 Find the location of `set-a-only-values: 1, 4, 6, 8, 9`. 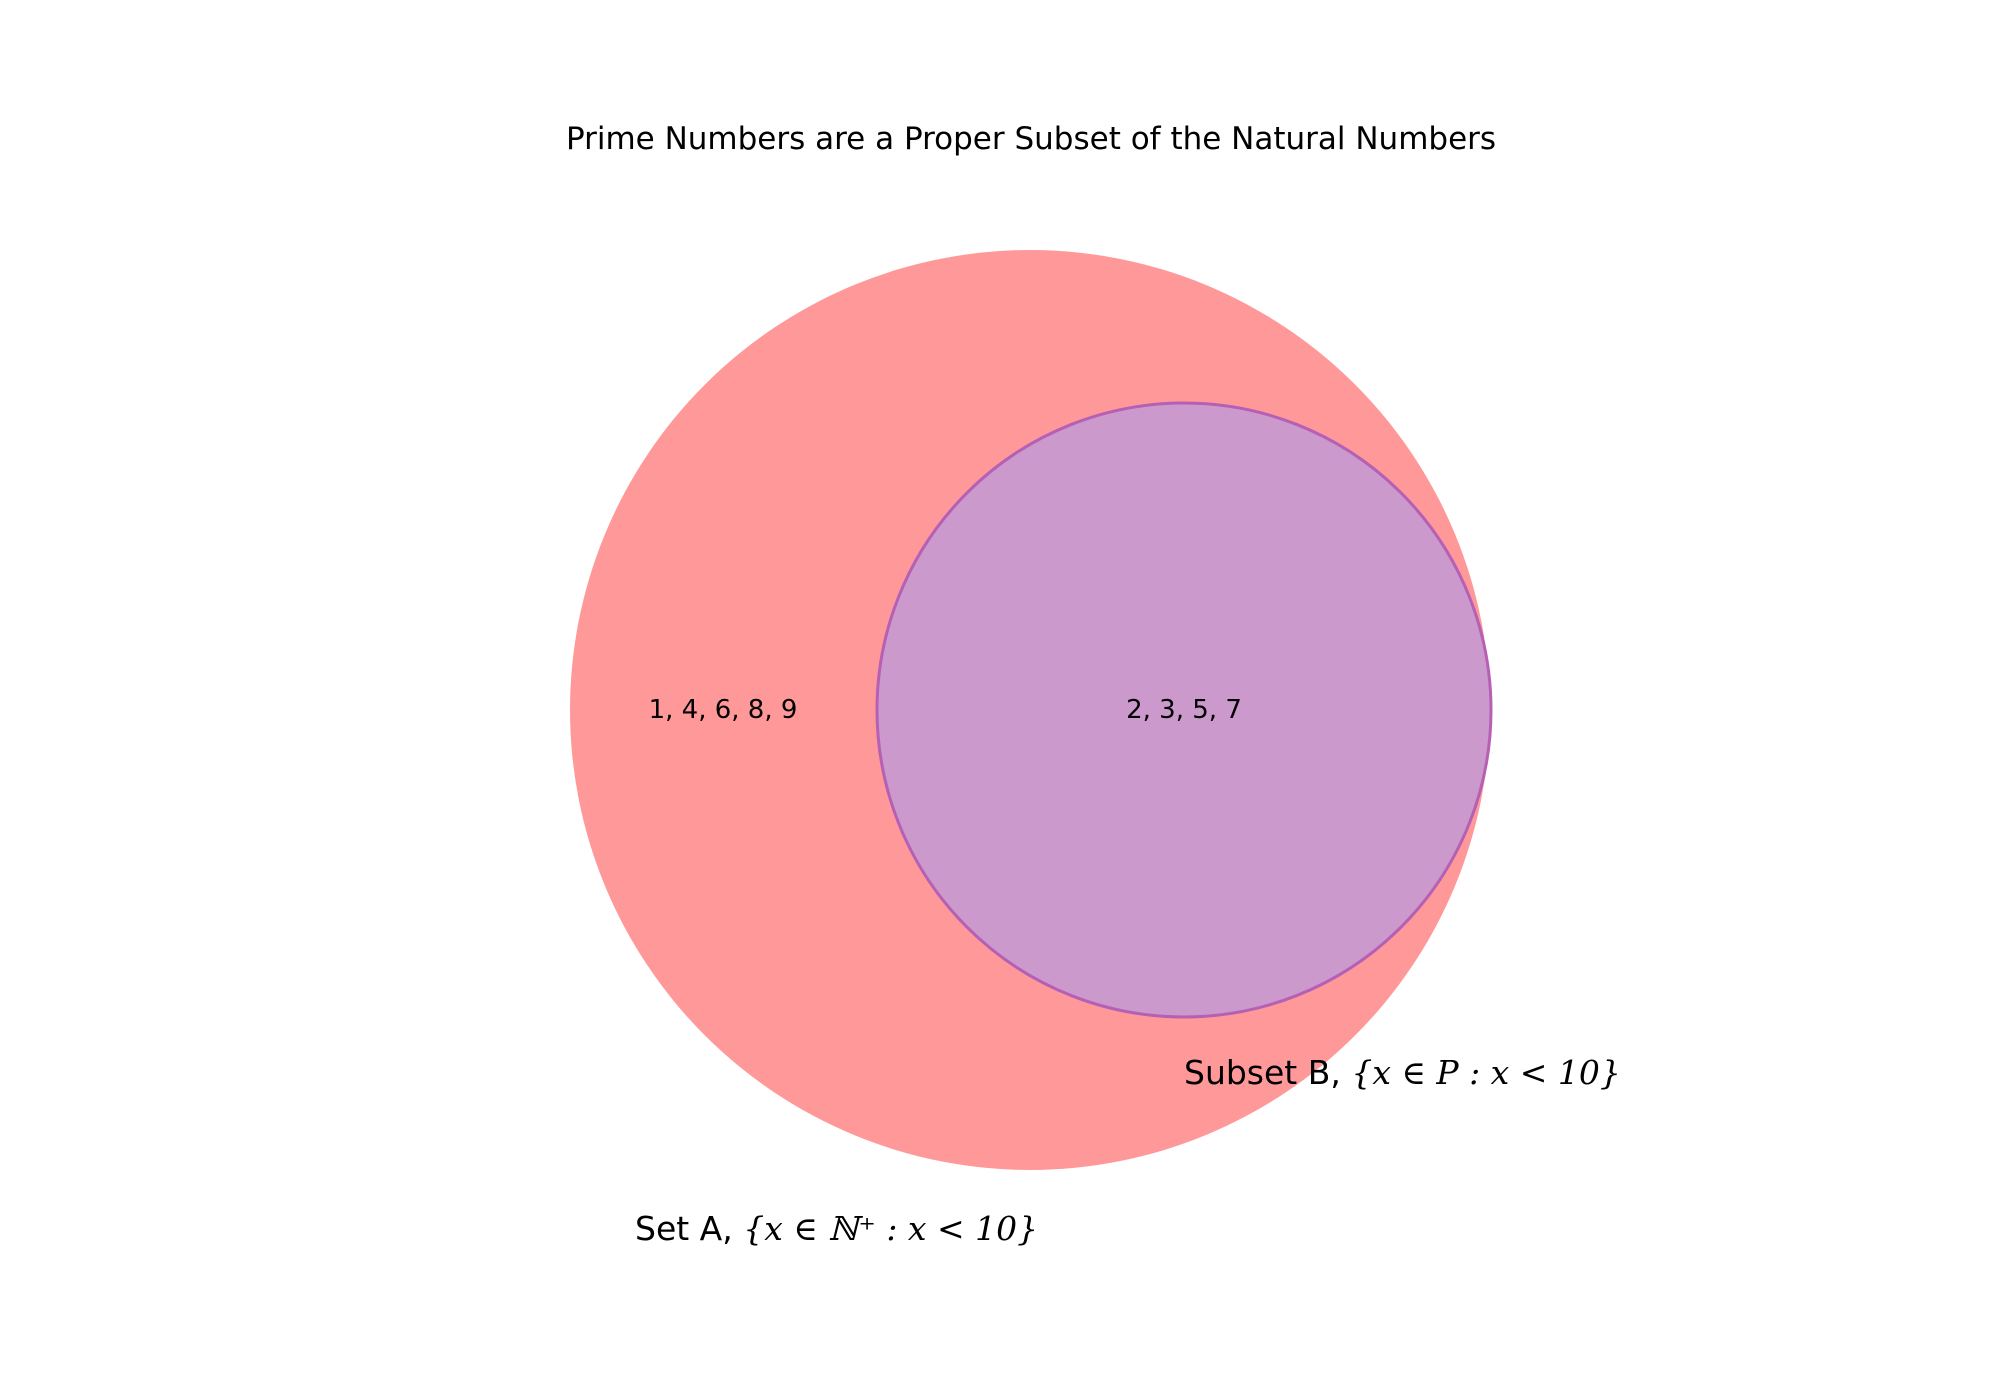

set-a-only-values: 1, 4, 6, 8, 9 is located at coordinates (723, 710).